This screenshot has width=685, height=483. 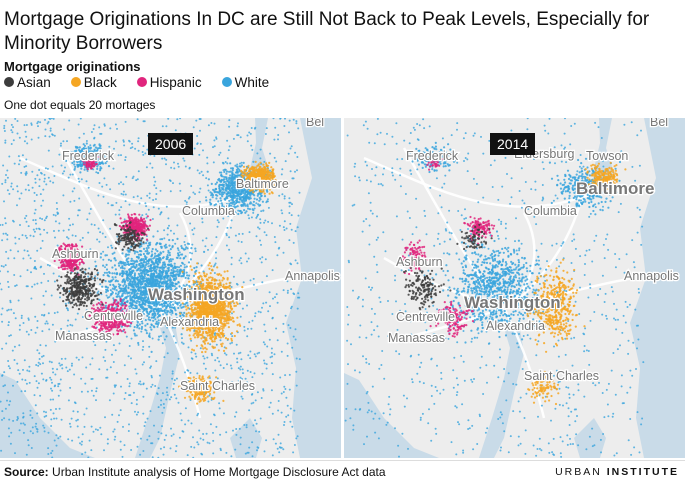 I want to click on source-label: Source:, so click(x=26, y=472).